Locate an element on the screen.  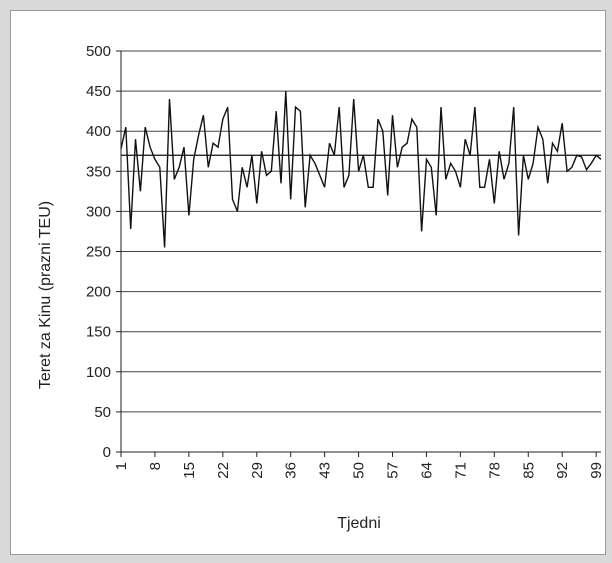
y-tick-label: 250 is located at coordinates (98, 252).